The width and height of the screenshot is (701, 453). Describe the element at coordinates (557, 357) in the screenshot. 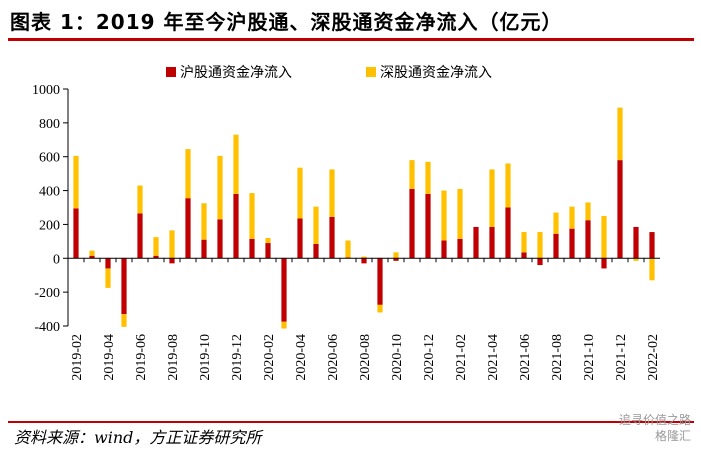

I see `x-tick-label: 2021-08` at that location.